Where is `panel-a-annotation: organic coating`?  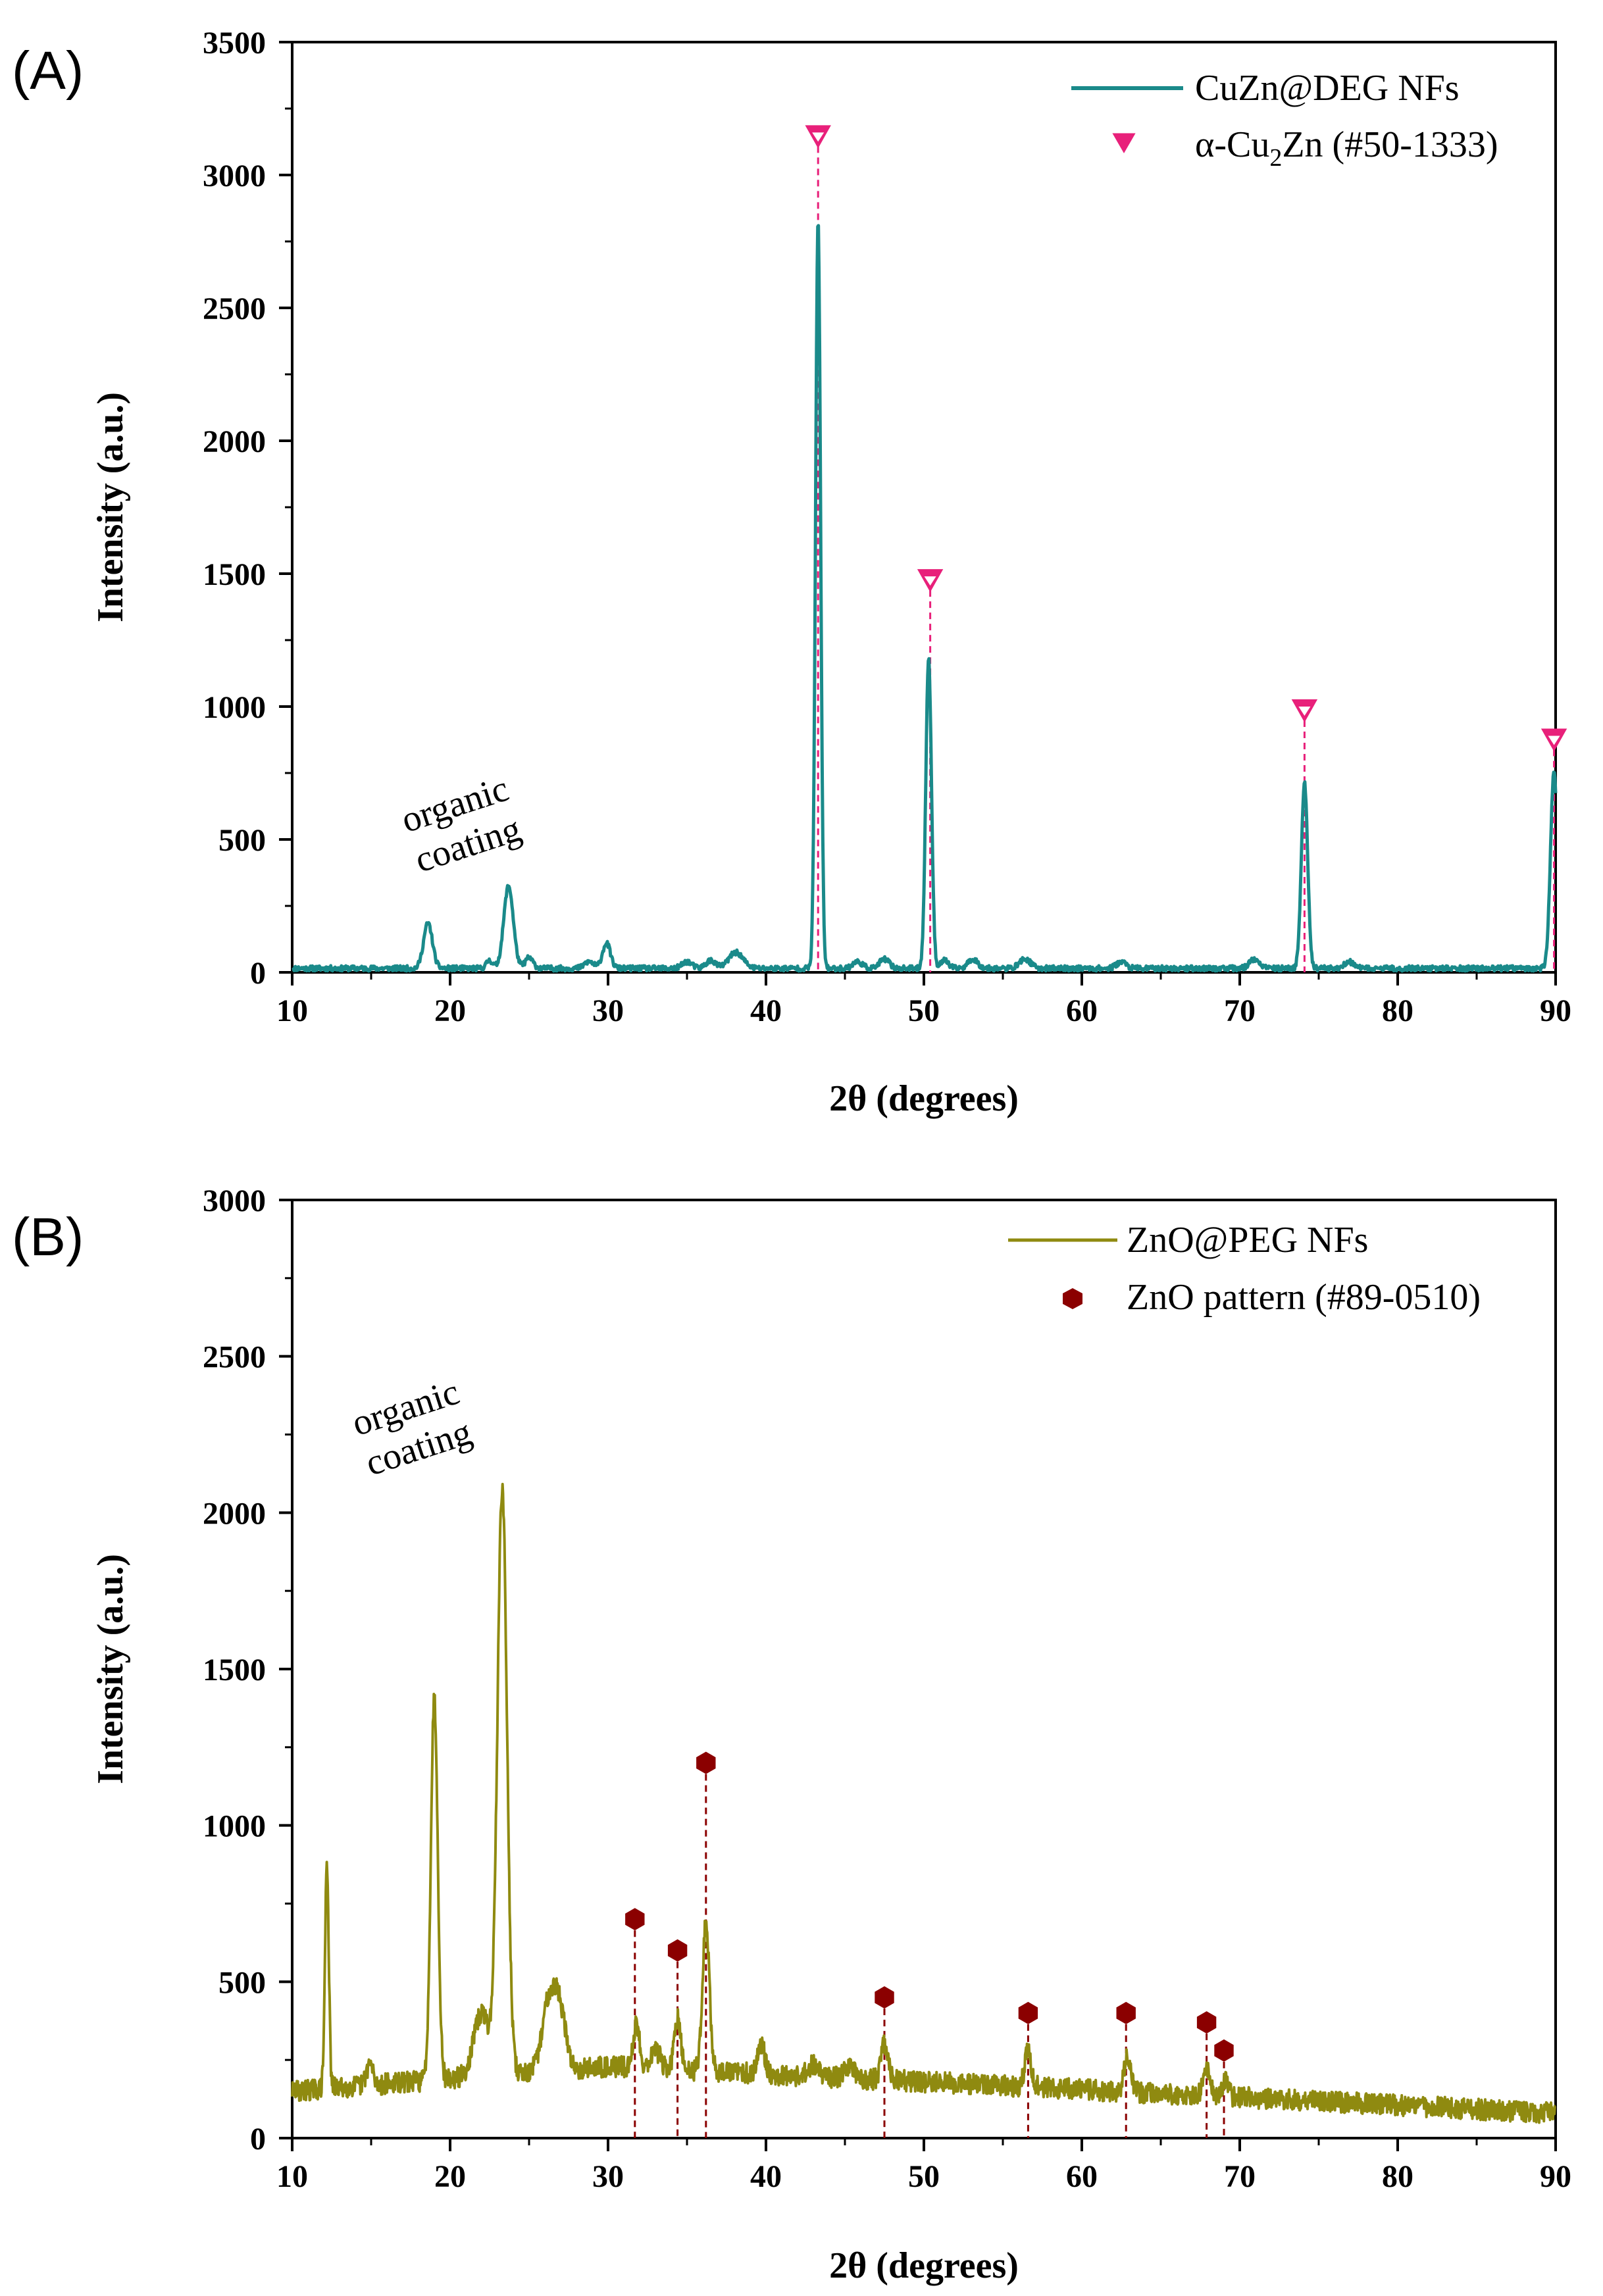 panel-a-annotation: organic coating is located at coordinates (461, 824).